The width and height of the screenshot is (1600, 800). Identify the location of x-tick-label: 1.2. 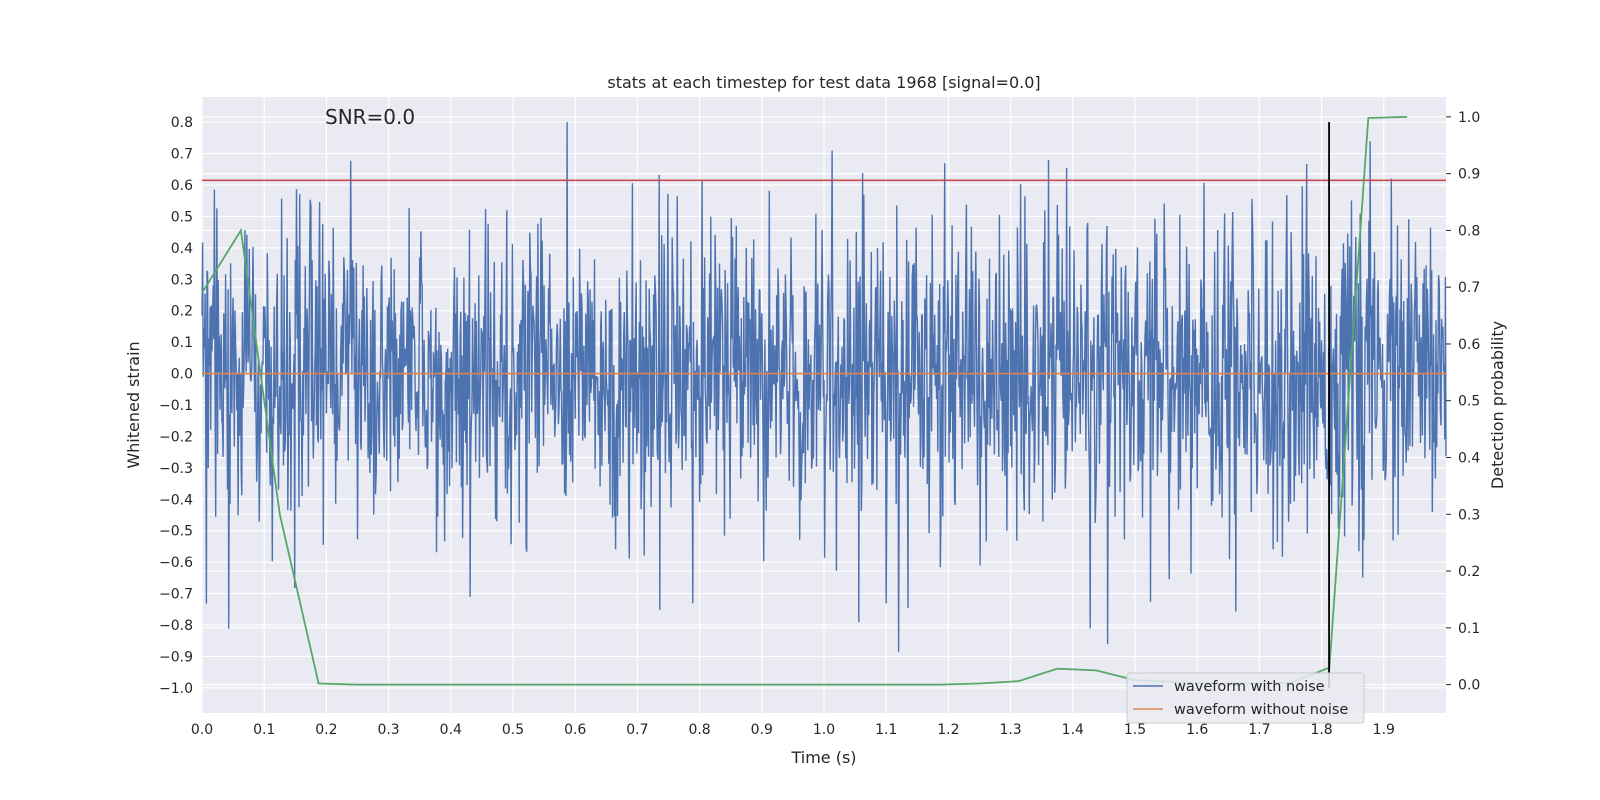
(948, 730).